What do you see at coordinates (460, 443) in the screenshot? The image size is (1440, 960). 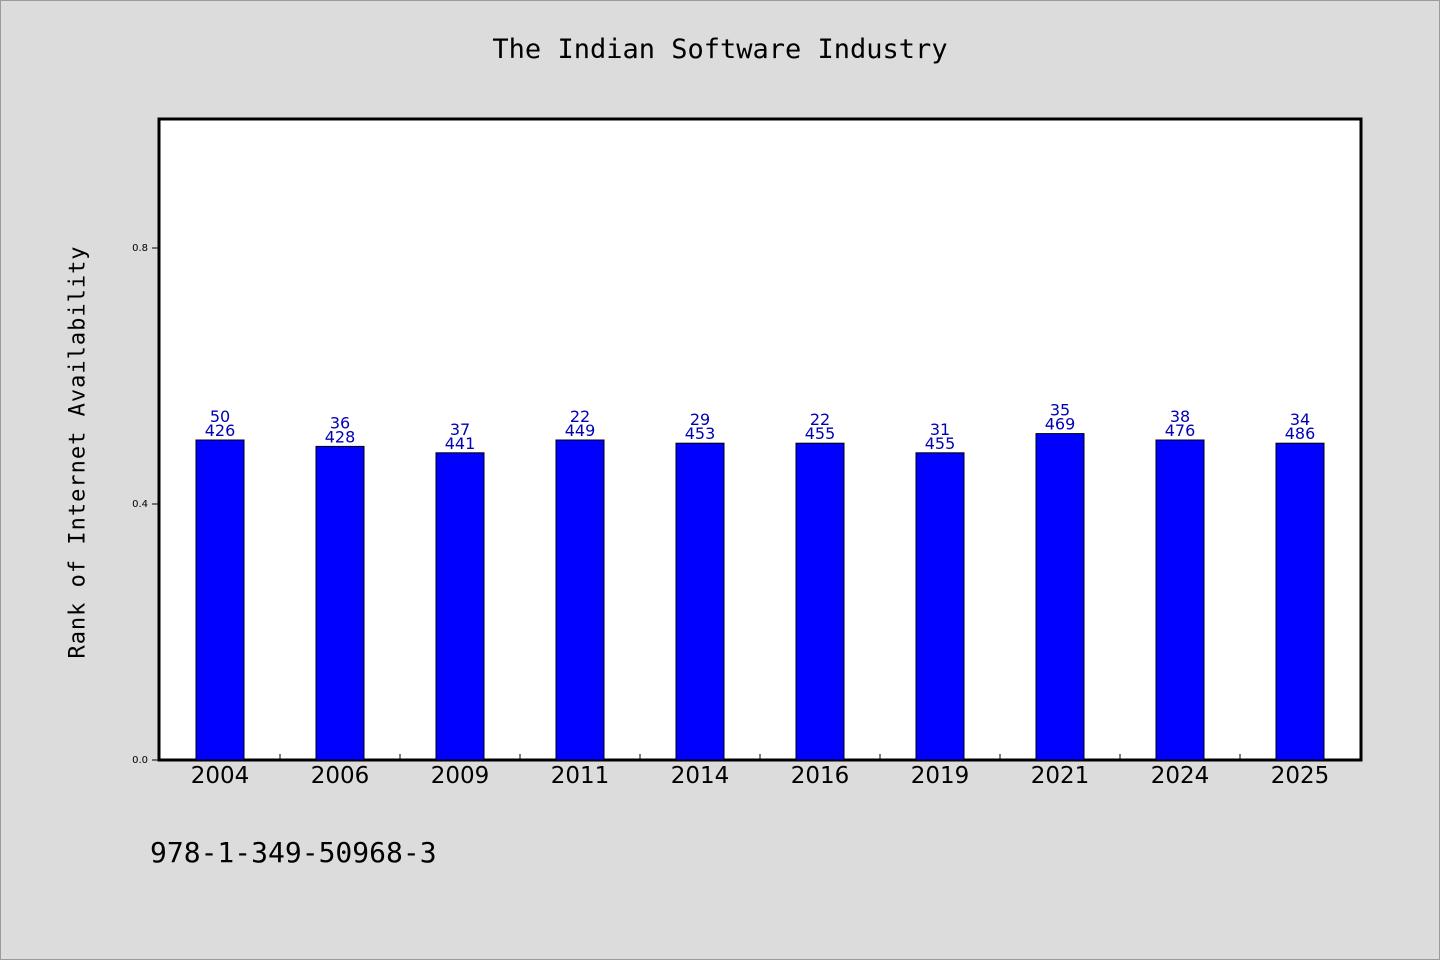 I see `data-label-bottom: 441` at bounding box center [460, 443].